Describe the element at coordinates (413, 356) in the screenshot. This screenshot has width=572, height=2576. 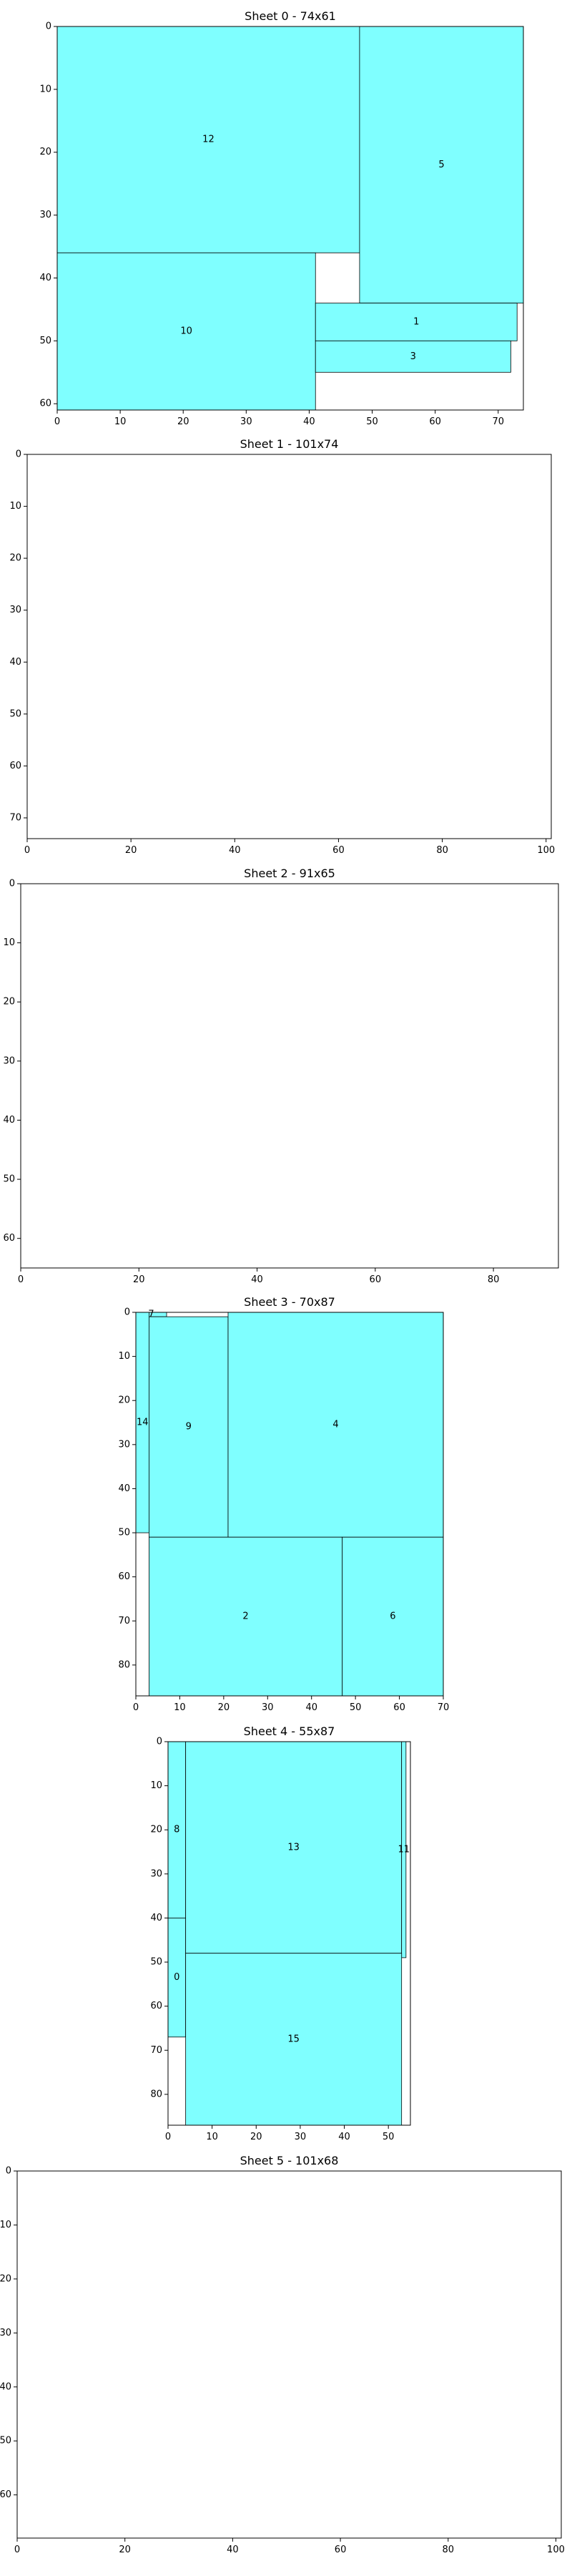
I see `piece-label: 3` at that location.